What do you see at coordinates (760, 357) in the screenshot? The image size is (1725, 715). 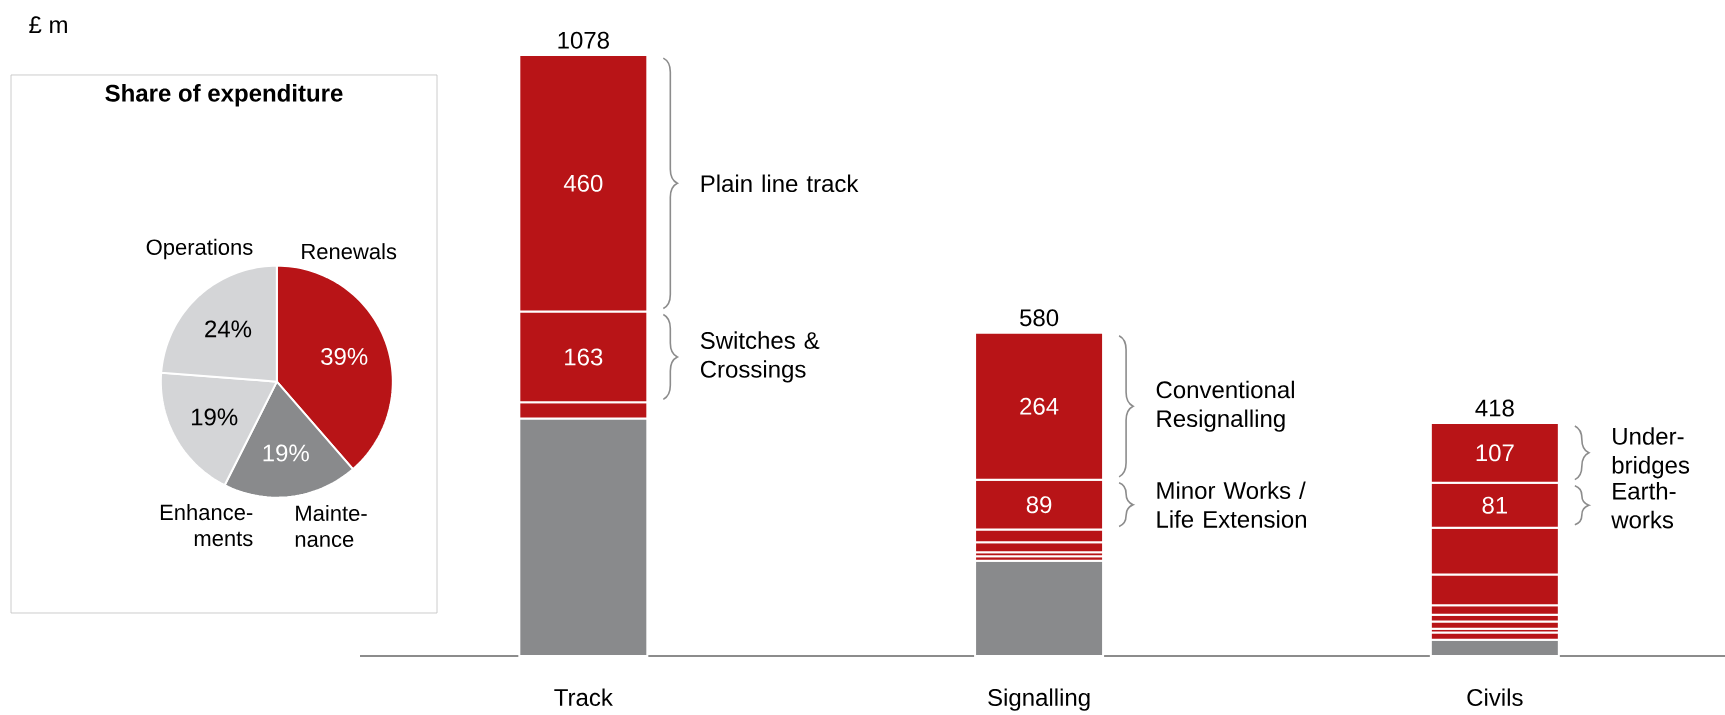 I see `annotation: Switches & Crossings` at bounding box center [760, 357].